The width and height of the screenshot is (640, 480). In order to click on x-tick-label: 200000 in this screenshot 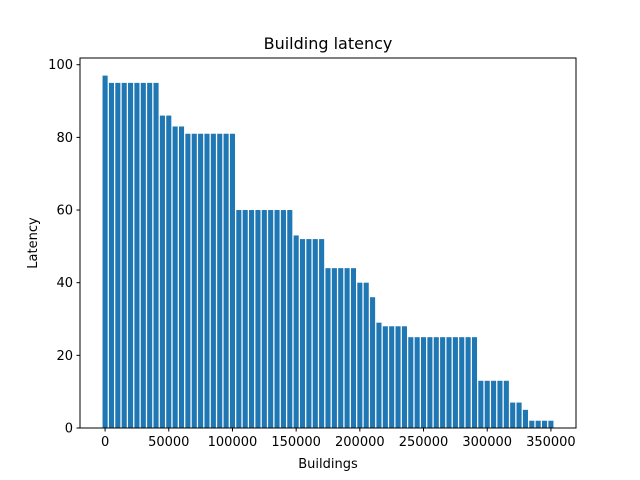, I will do `click(360, 442)`.